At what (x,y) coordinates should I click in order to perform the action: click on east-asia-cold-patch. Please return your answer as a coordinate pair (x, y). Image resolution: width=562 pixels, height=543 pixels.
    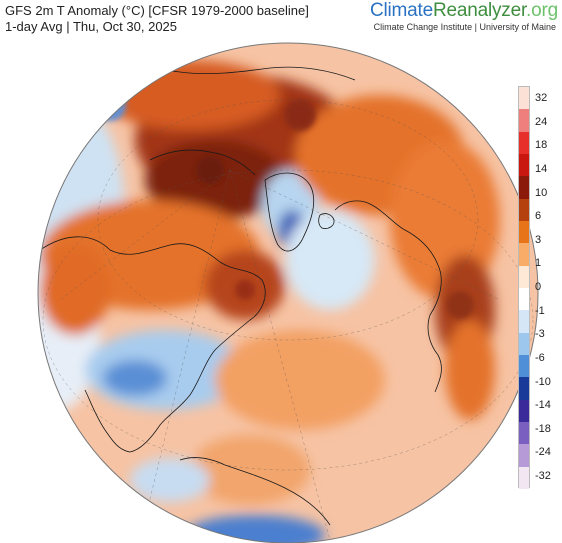
    Looking at the image, I should click on (110, 105).